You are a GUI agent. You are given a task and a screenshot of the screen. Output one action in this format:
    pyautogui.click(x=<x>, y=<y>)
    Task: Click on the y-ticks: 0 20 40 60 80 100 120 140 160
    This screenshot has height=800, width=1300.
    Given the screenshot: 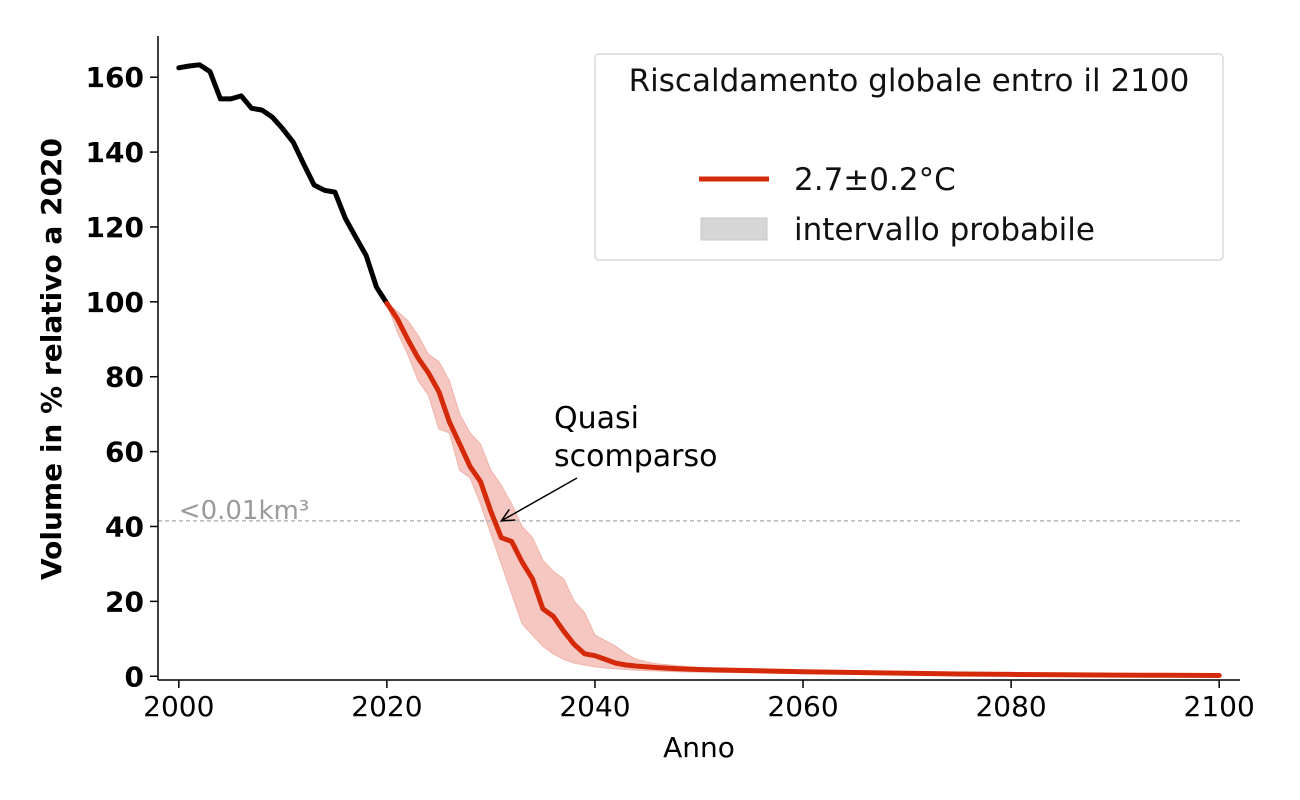 What is the action you would take?
    pyautogui.click(x=122, y=377)
    